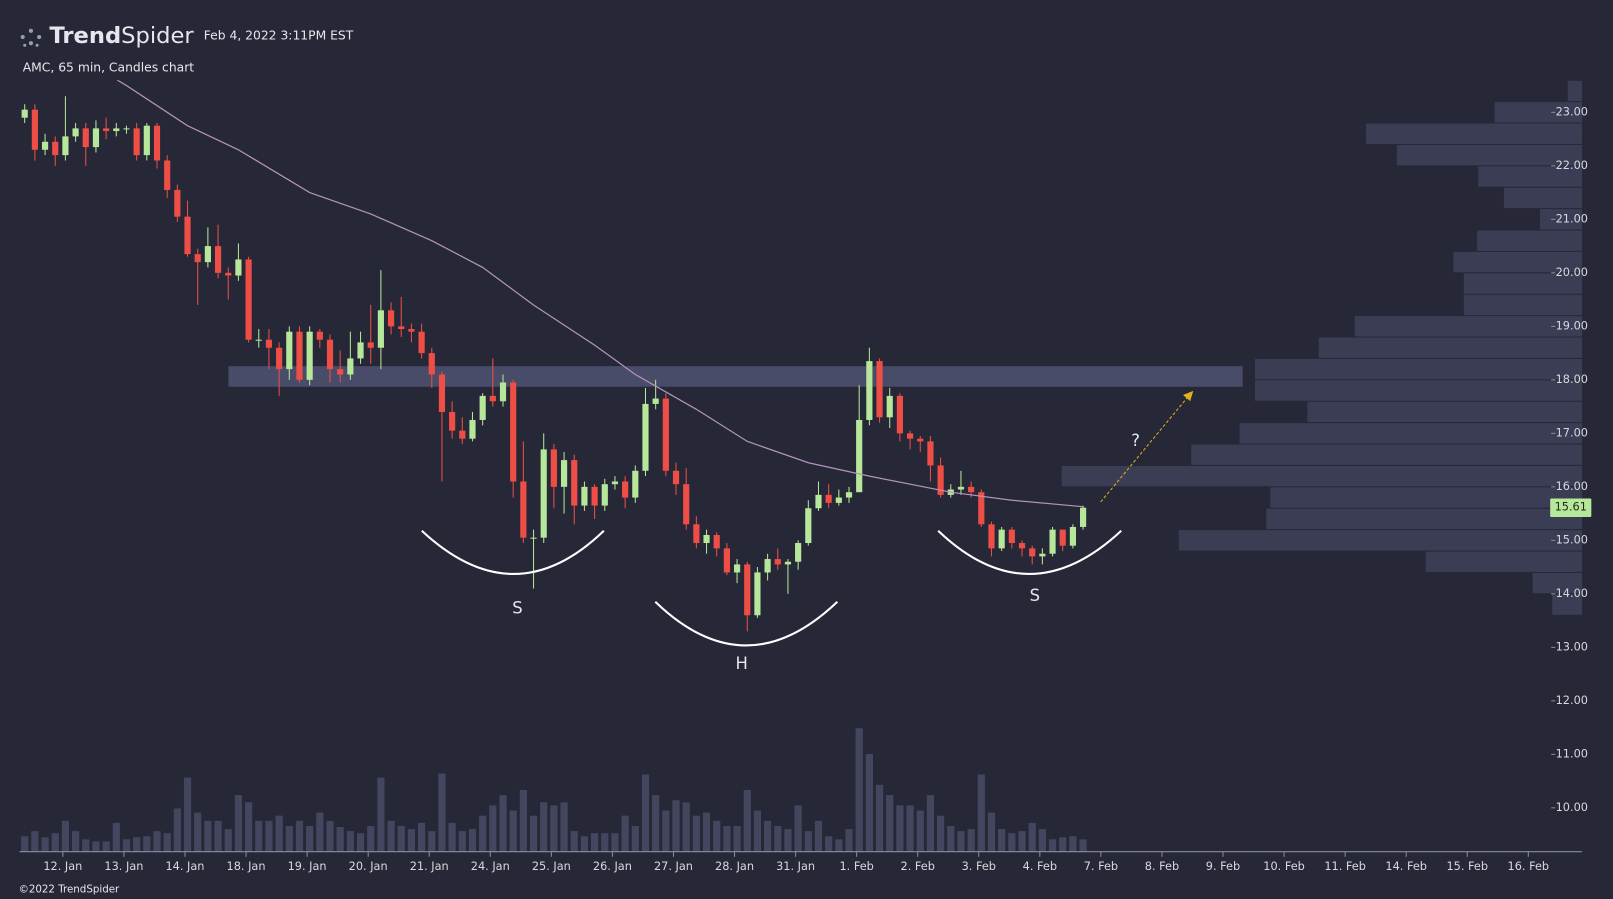 This screenshot has height=899, width=1613. Describe the element at coordinates (279, 36) in the screenshot. I see `timestamp: Feb 4, 2022 3:11PM EST` at that location.